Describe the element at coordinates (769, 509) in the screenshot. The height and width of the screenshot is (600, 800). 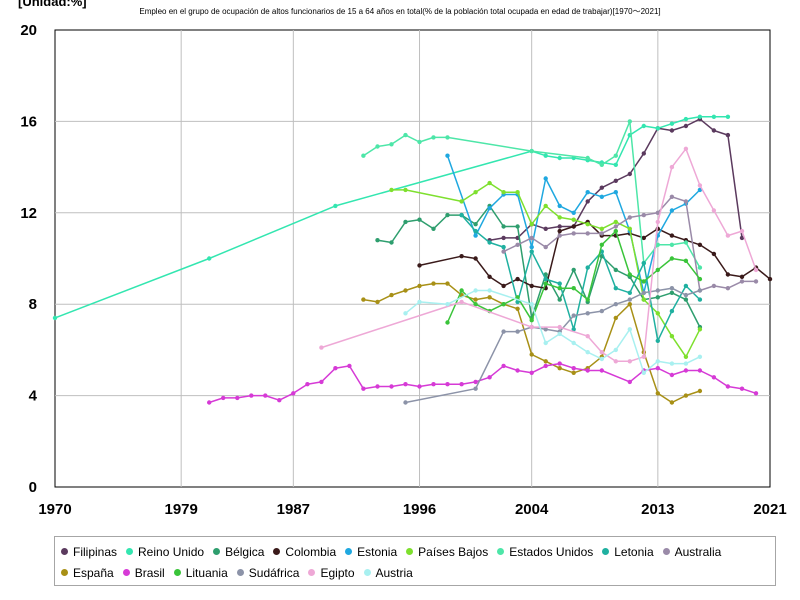
I see `x-tick-label: 2021` at that location.